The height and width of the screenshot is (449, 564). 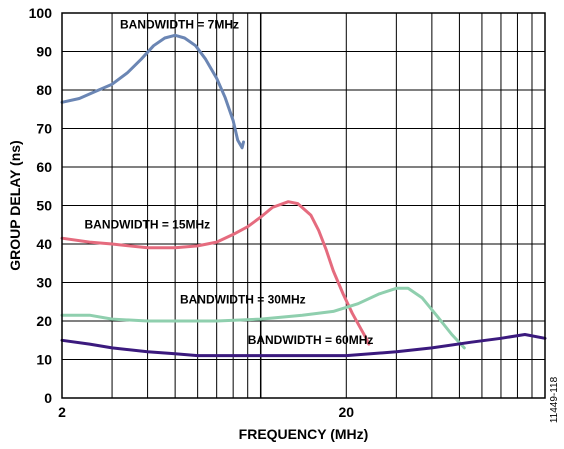 What do you see at coordinates (48, 398) in the screenshot?
I see `y-tick-label: 0` at bounding box center [48, 398].